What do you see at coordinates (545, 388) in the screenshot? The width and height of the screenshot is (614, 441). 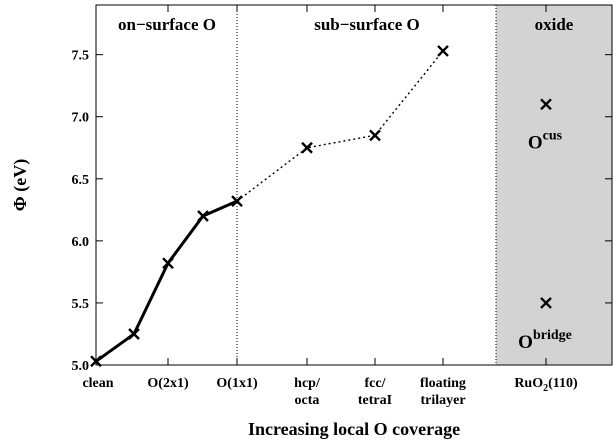 I see `x-tick-label-ruo2-sub: 2` at bounding box center [545, 388].